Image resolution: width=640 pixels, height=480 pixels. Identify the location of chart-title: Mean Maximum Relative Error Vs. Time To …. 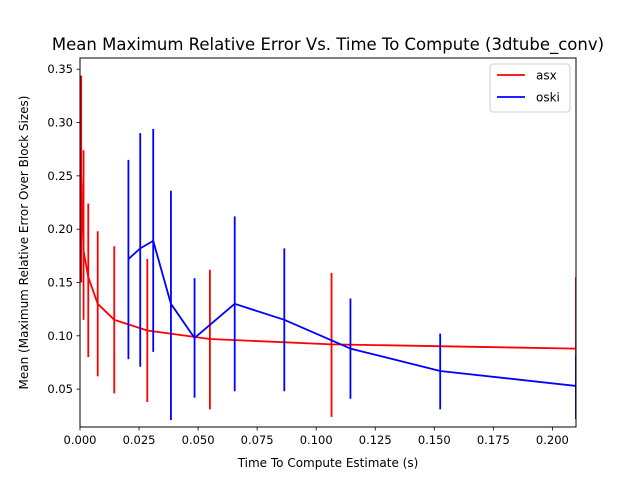
(328, 45).